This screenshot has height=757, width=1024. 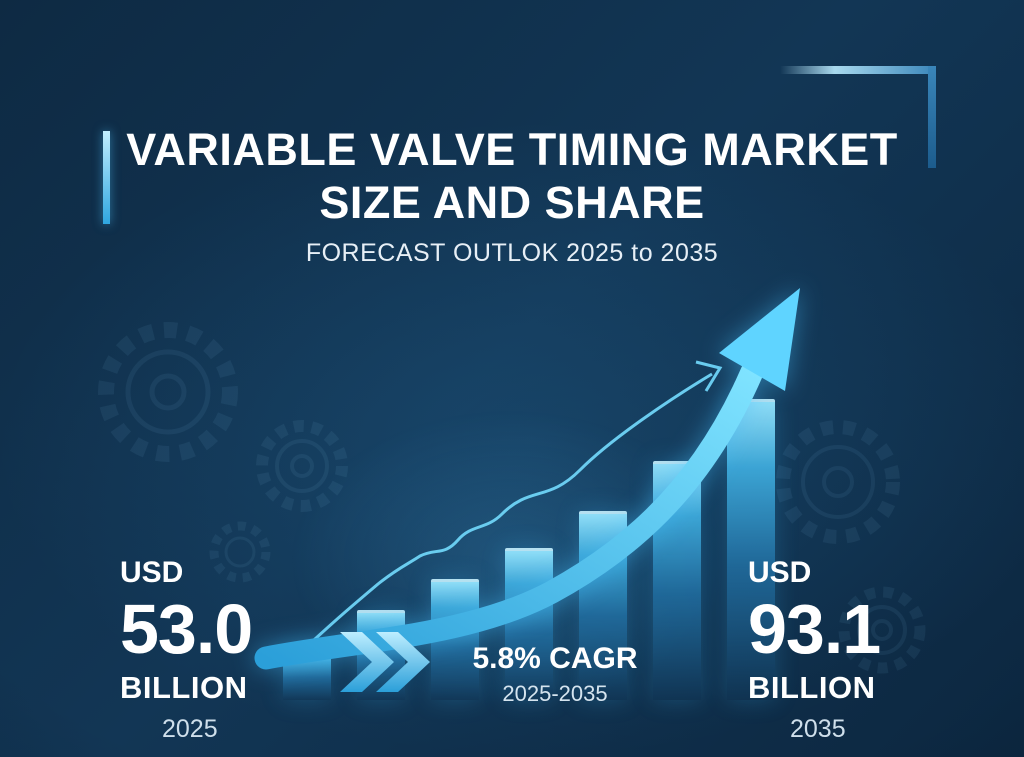 I want to click on stat-2035-unit: BILLION, so click(x=812, y=687).